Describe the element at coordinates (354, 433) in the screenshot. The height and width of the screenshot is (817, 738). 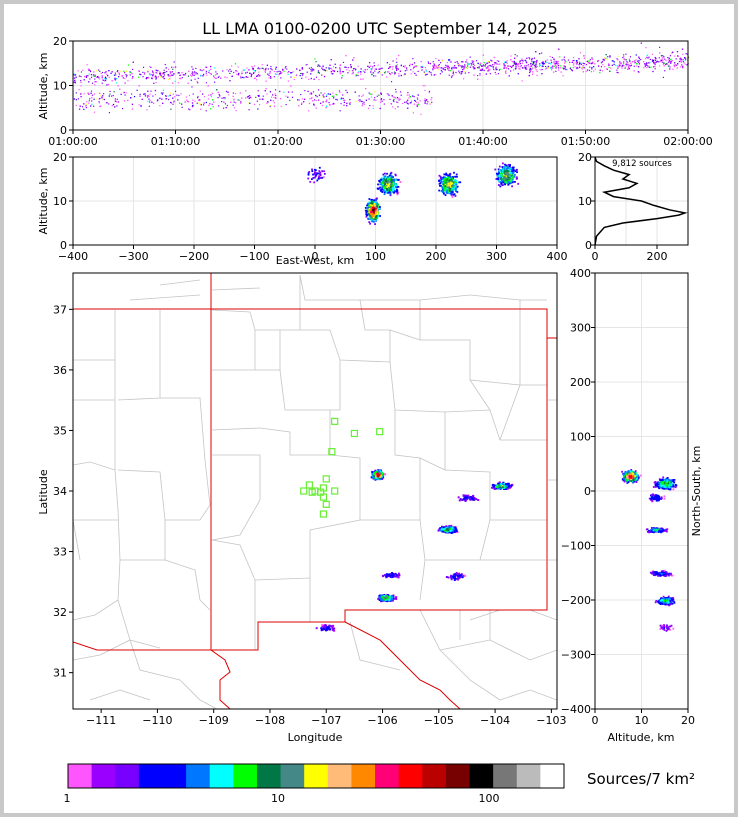
I see `lma-station-marker` at that location.